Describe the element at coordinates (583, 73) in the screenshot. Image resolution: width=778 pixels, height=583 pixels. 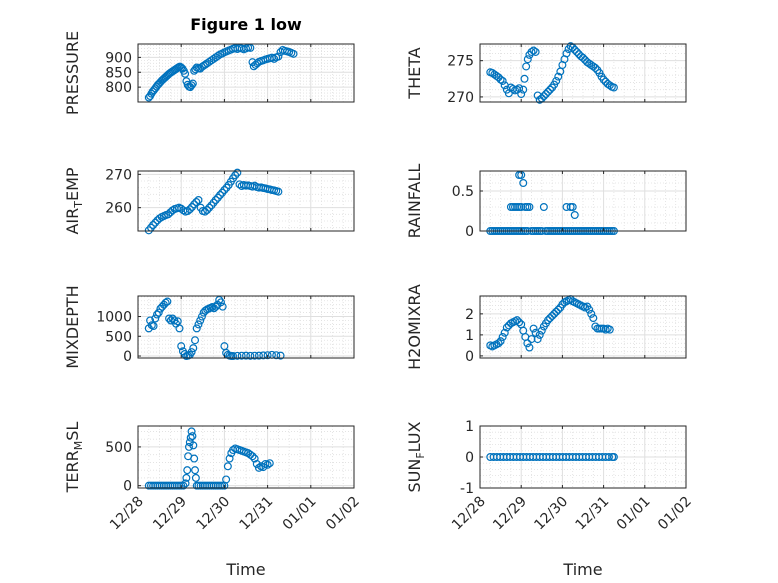
I see `theta-grid` at that location.